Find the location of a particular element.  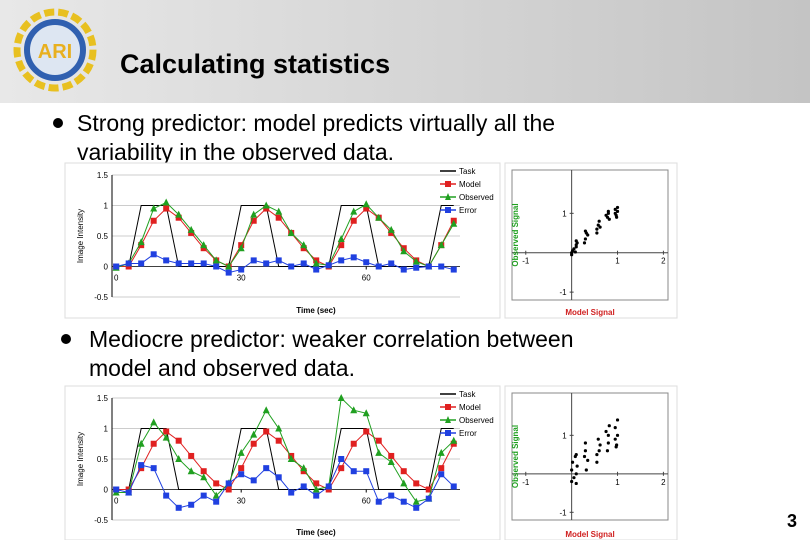

x-axis-label: Time (sec) is located at coordinates (316, 310).